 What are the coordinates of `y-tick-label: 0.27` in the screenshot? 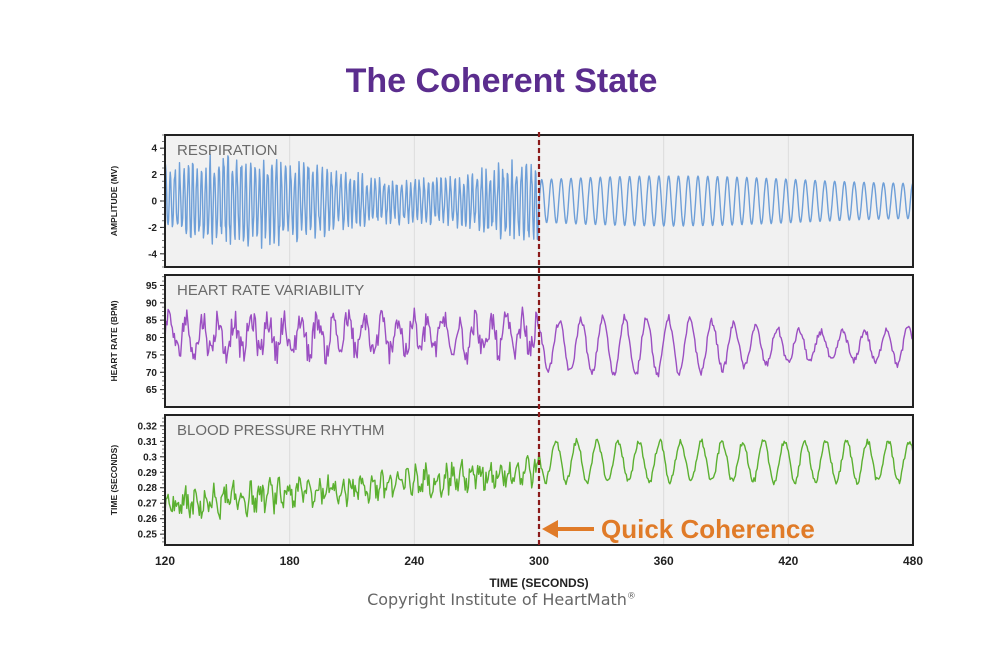 It's located at (148, 504).